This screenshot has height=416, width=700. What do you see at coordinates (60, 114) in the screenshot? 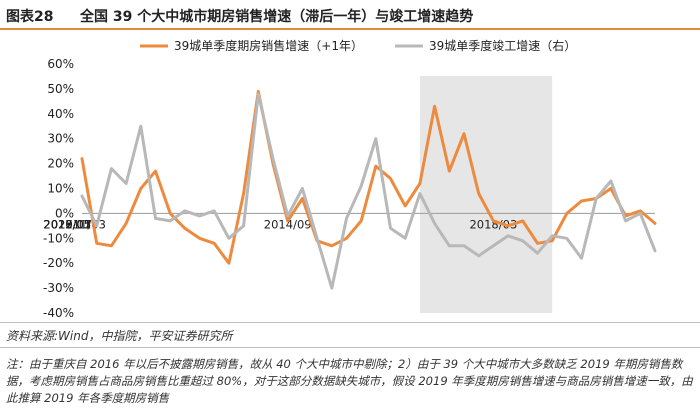
I see `y-tick-label: 40%` at bounding box center [60, 114].